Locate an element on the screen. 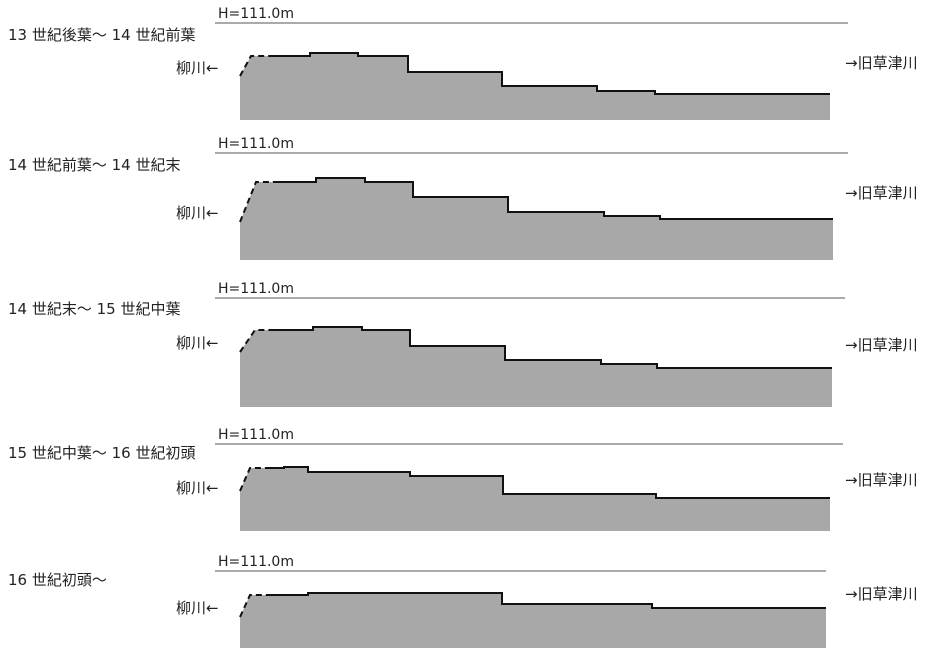 This screenshot has width=946, height=653. section-panel-5: H=111.0m 16 世紀初頭～ 柳川← →旧草津川 is located at coordinates (463, 601).